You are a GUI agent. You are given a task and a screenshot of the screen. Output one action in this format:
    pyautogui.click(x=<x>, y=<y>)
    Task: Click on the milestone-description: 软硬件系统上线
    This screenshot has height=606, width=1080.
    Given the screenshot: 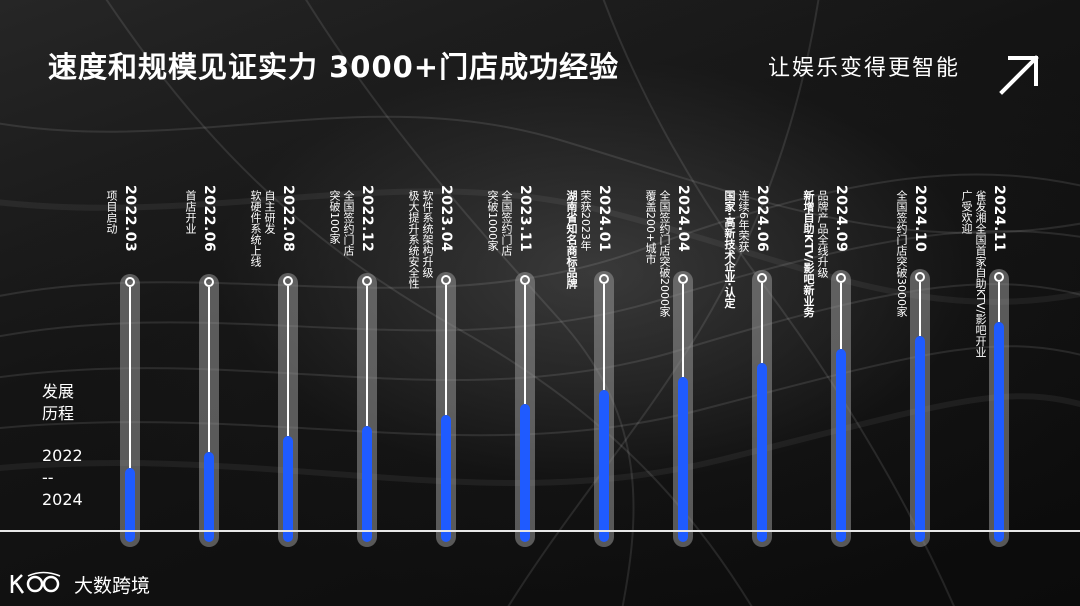 What is the action you would take?
    pyautogui.click(x=255, y=228)
    